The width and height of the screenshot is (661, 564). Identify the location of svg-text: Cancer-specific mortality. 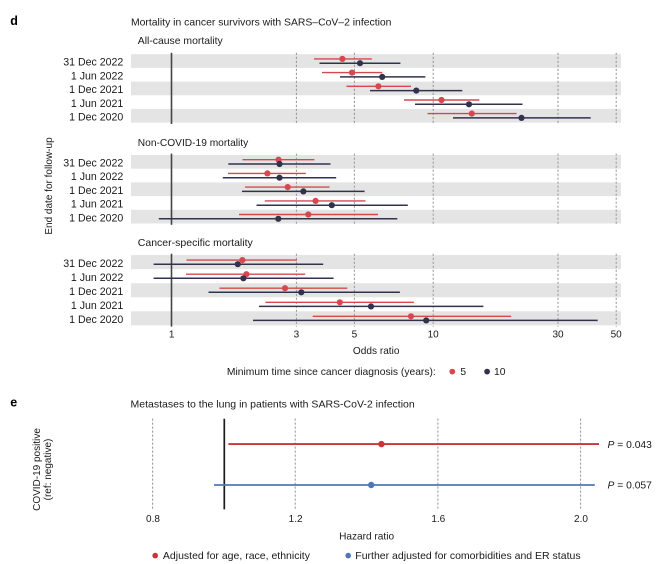
(196, 243).